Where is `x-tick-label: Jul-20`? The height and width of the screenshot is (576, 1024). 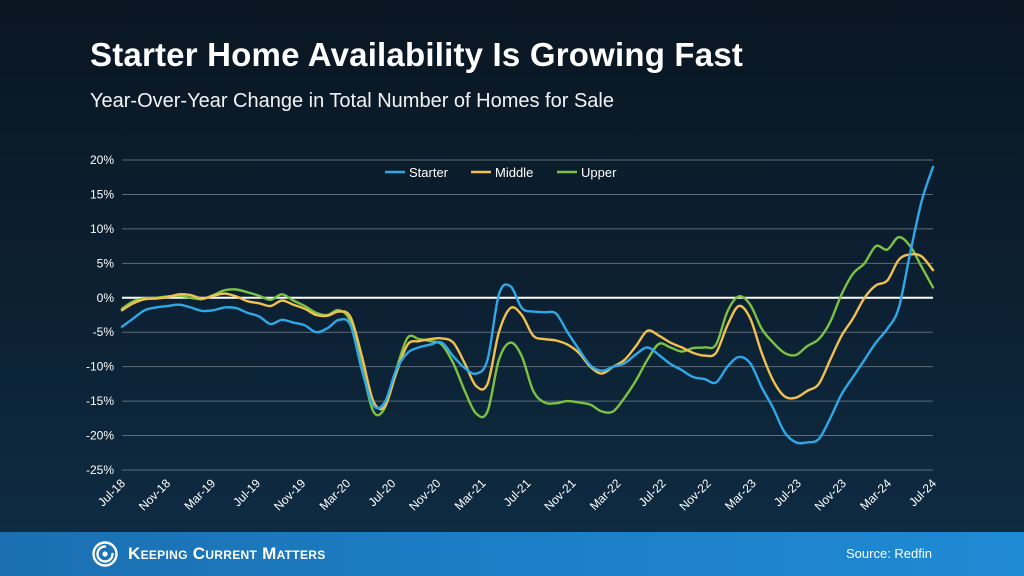 x-tick-label: Jul-20 is located at coordinates (381, 492).